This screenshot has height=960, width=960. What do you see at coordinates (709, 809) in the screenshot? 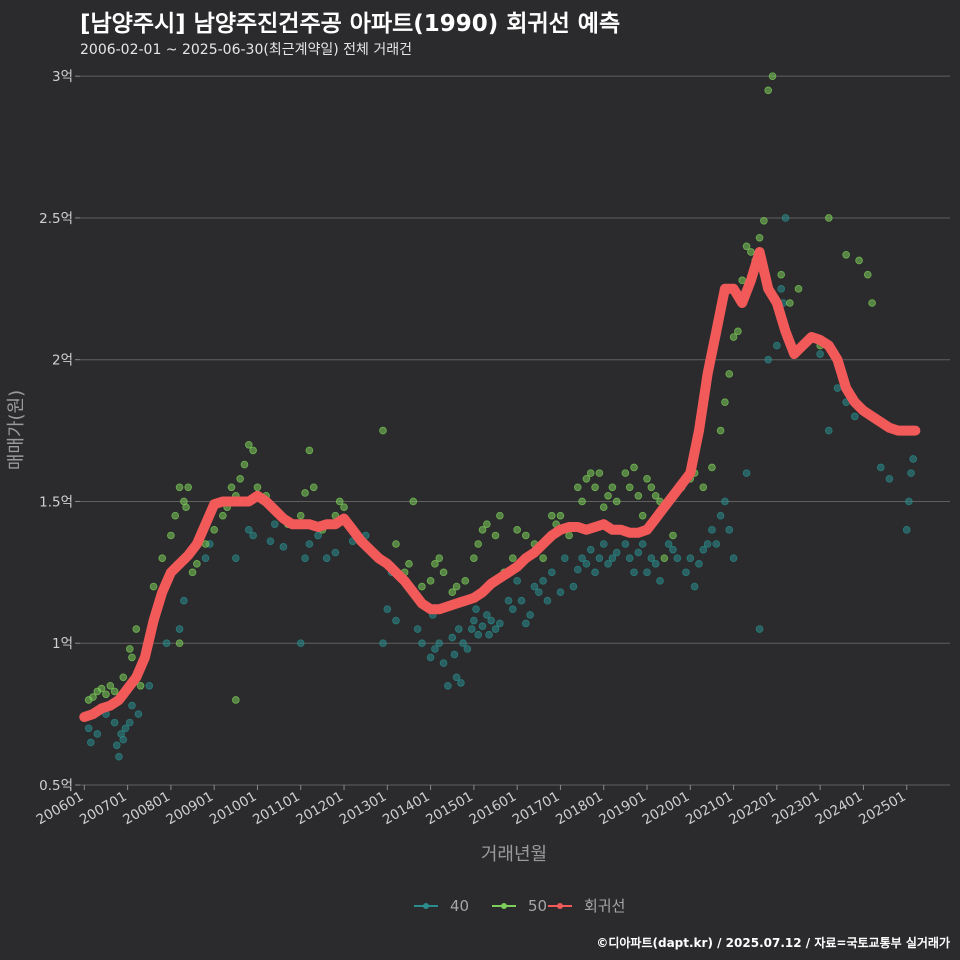
I see `x-tick-label-15: 202101` at bounding box center [709, 809].